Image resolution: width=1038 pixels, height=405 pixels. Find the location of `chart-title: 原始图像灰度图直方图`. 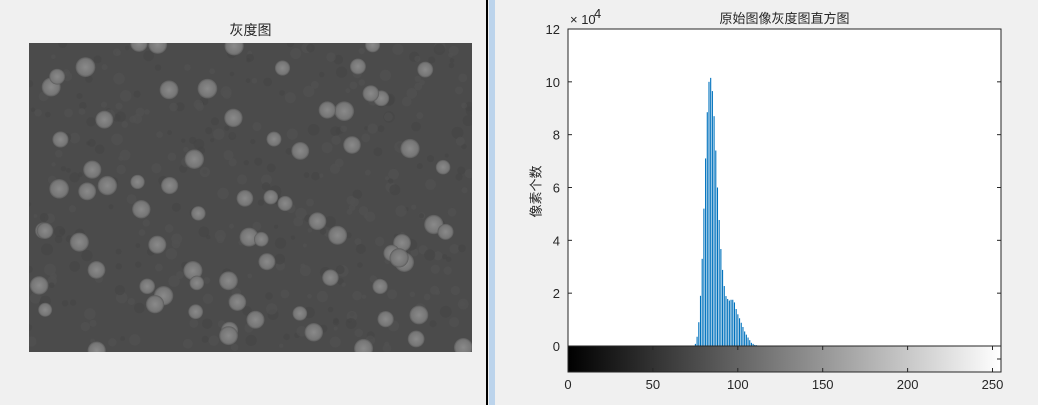

chart-title: 原始图像灰度图直方图 is located at coordinates (784, 19).